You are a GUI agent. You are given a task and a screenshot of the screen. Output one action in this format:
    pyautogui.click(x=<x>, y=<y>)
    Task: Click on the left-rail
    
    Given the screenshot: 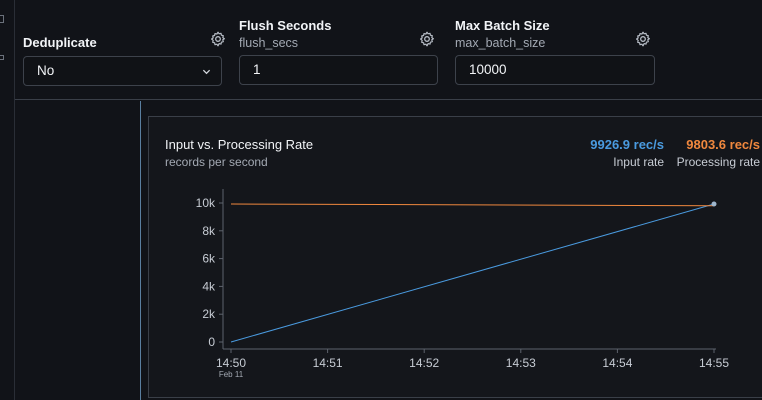 What is the action you would take?
    pyautogui.click(x=7, y=200)
    